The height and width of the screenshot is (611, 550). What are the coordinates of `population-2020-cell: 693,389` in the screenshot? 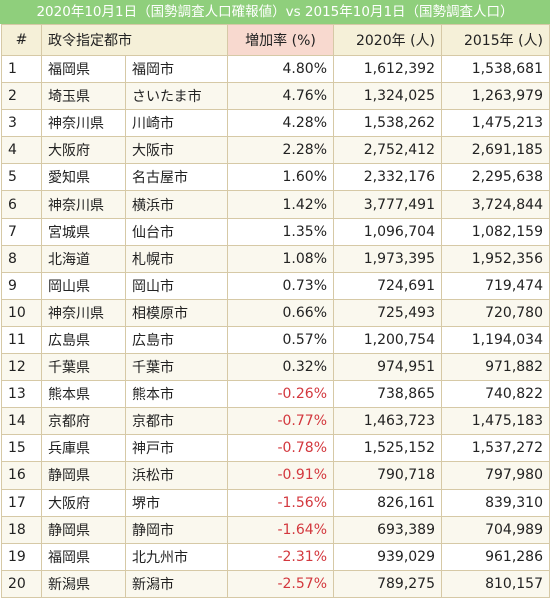 It's located at (387, 529).